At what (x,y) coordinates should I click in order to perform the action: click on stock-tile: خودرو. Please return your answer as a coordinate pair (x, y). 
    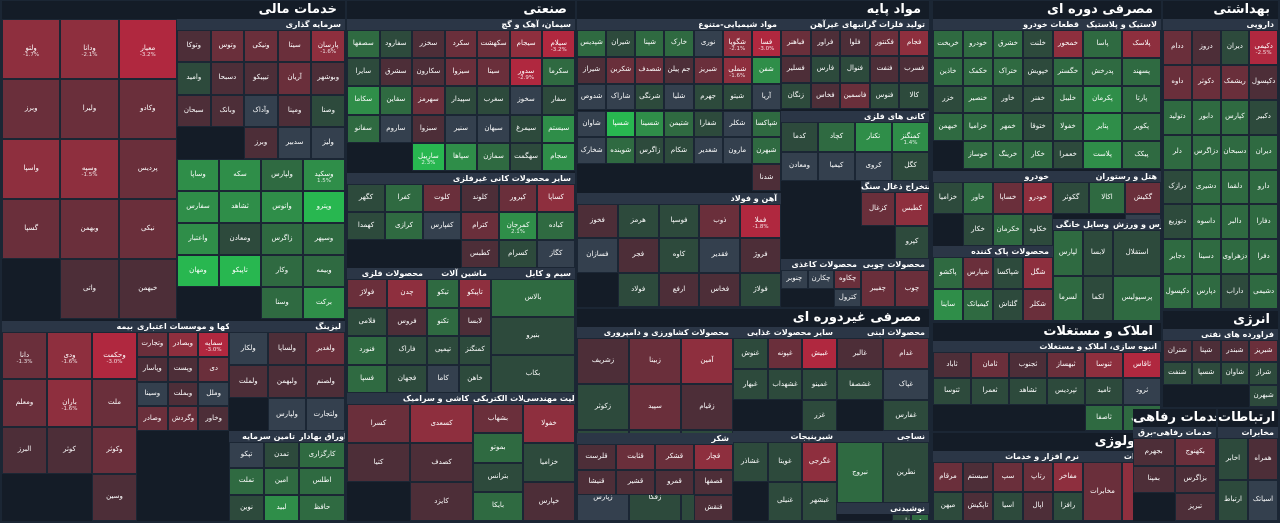
    Looking at the image, I should click on (1038, 198).